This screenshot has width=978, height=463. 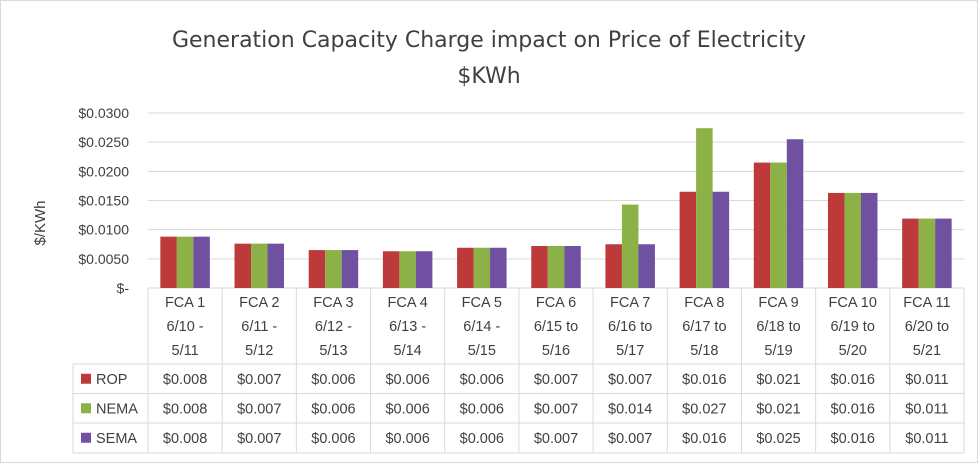 I want to click on y-tick-label: $0.0100, so click(x=103, y=230).